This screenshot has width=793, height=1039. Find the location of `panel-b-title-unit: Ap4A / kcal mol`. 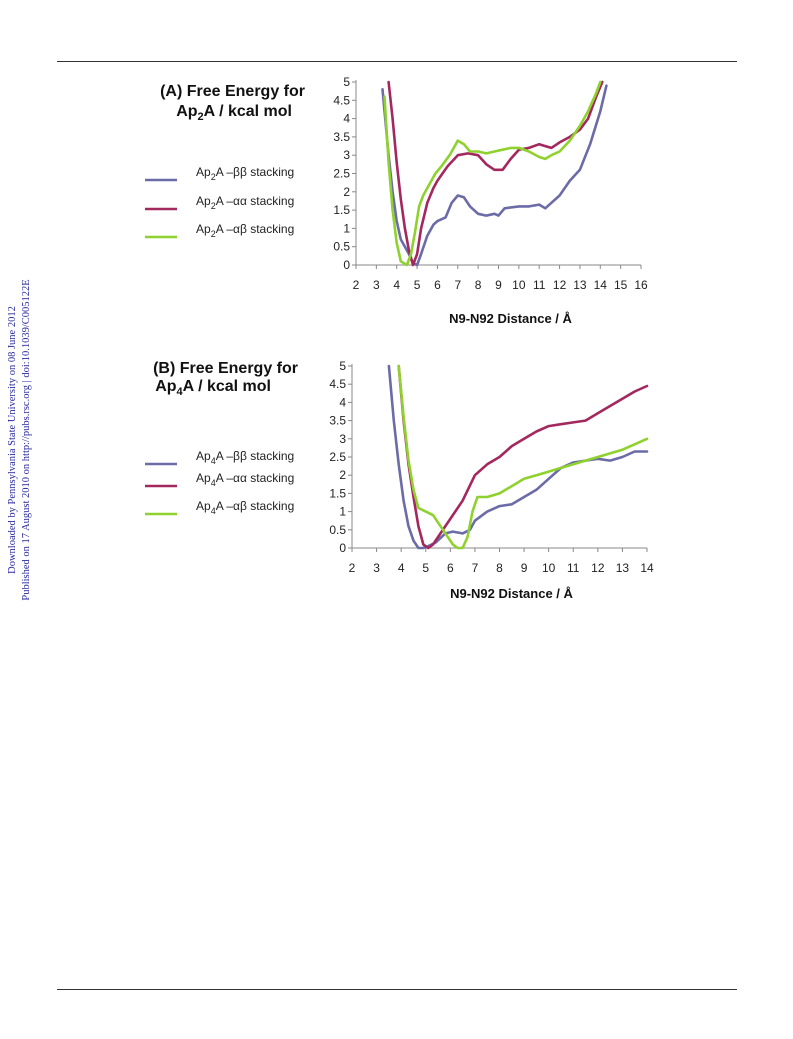

panel-b-title-unit: Ap4A / kcal mol is located at coordinates (213, 388).